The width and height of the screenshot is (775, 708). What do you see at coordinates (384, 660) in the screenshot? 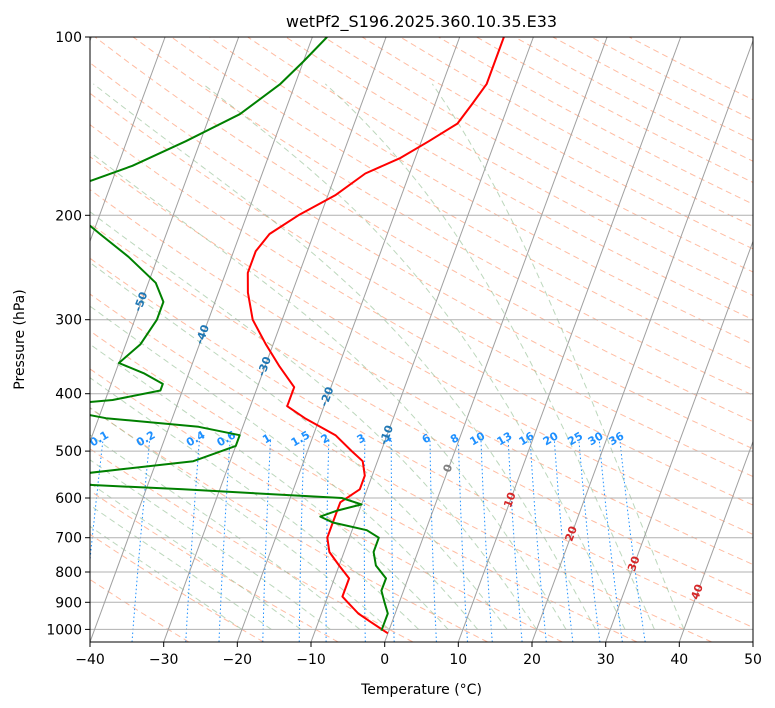
I see `x-tick-label: 0` at bounding box center [384, 660].